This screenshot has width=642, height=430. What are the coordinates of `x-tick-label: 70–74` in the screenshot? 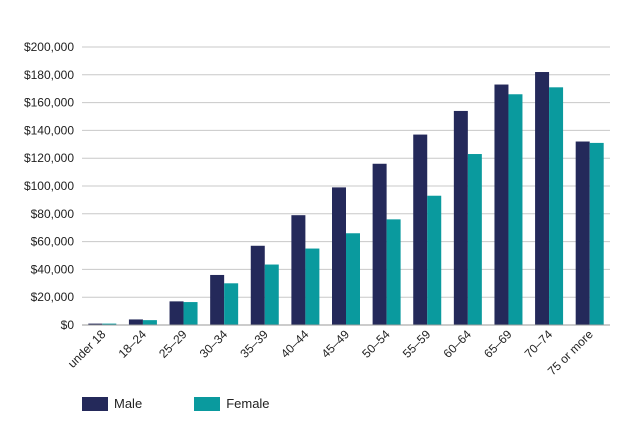 It's located at (539, 344).